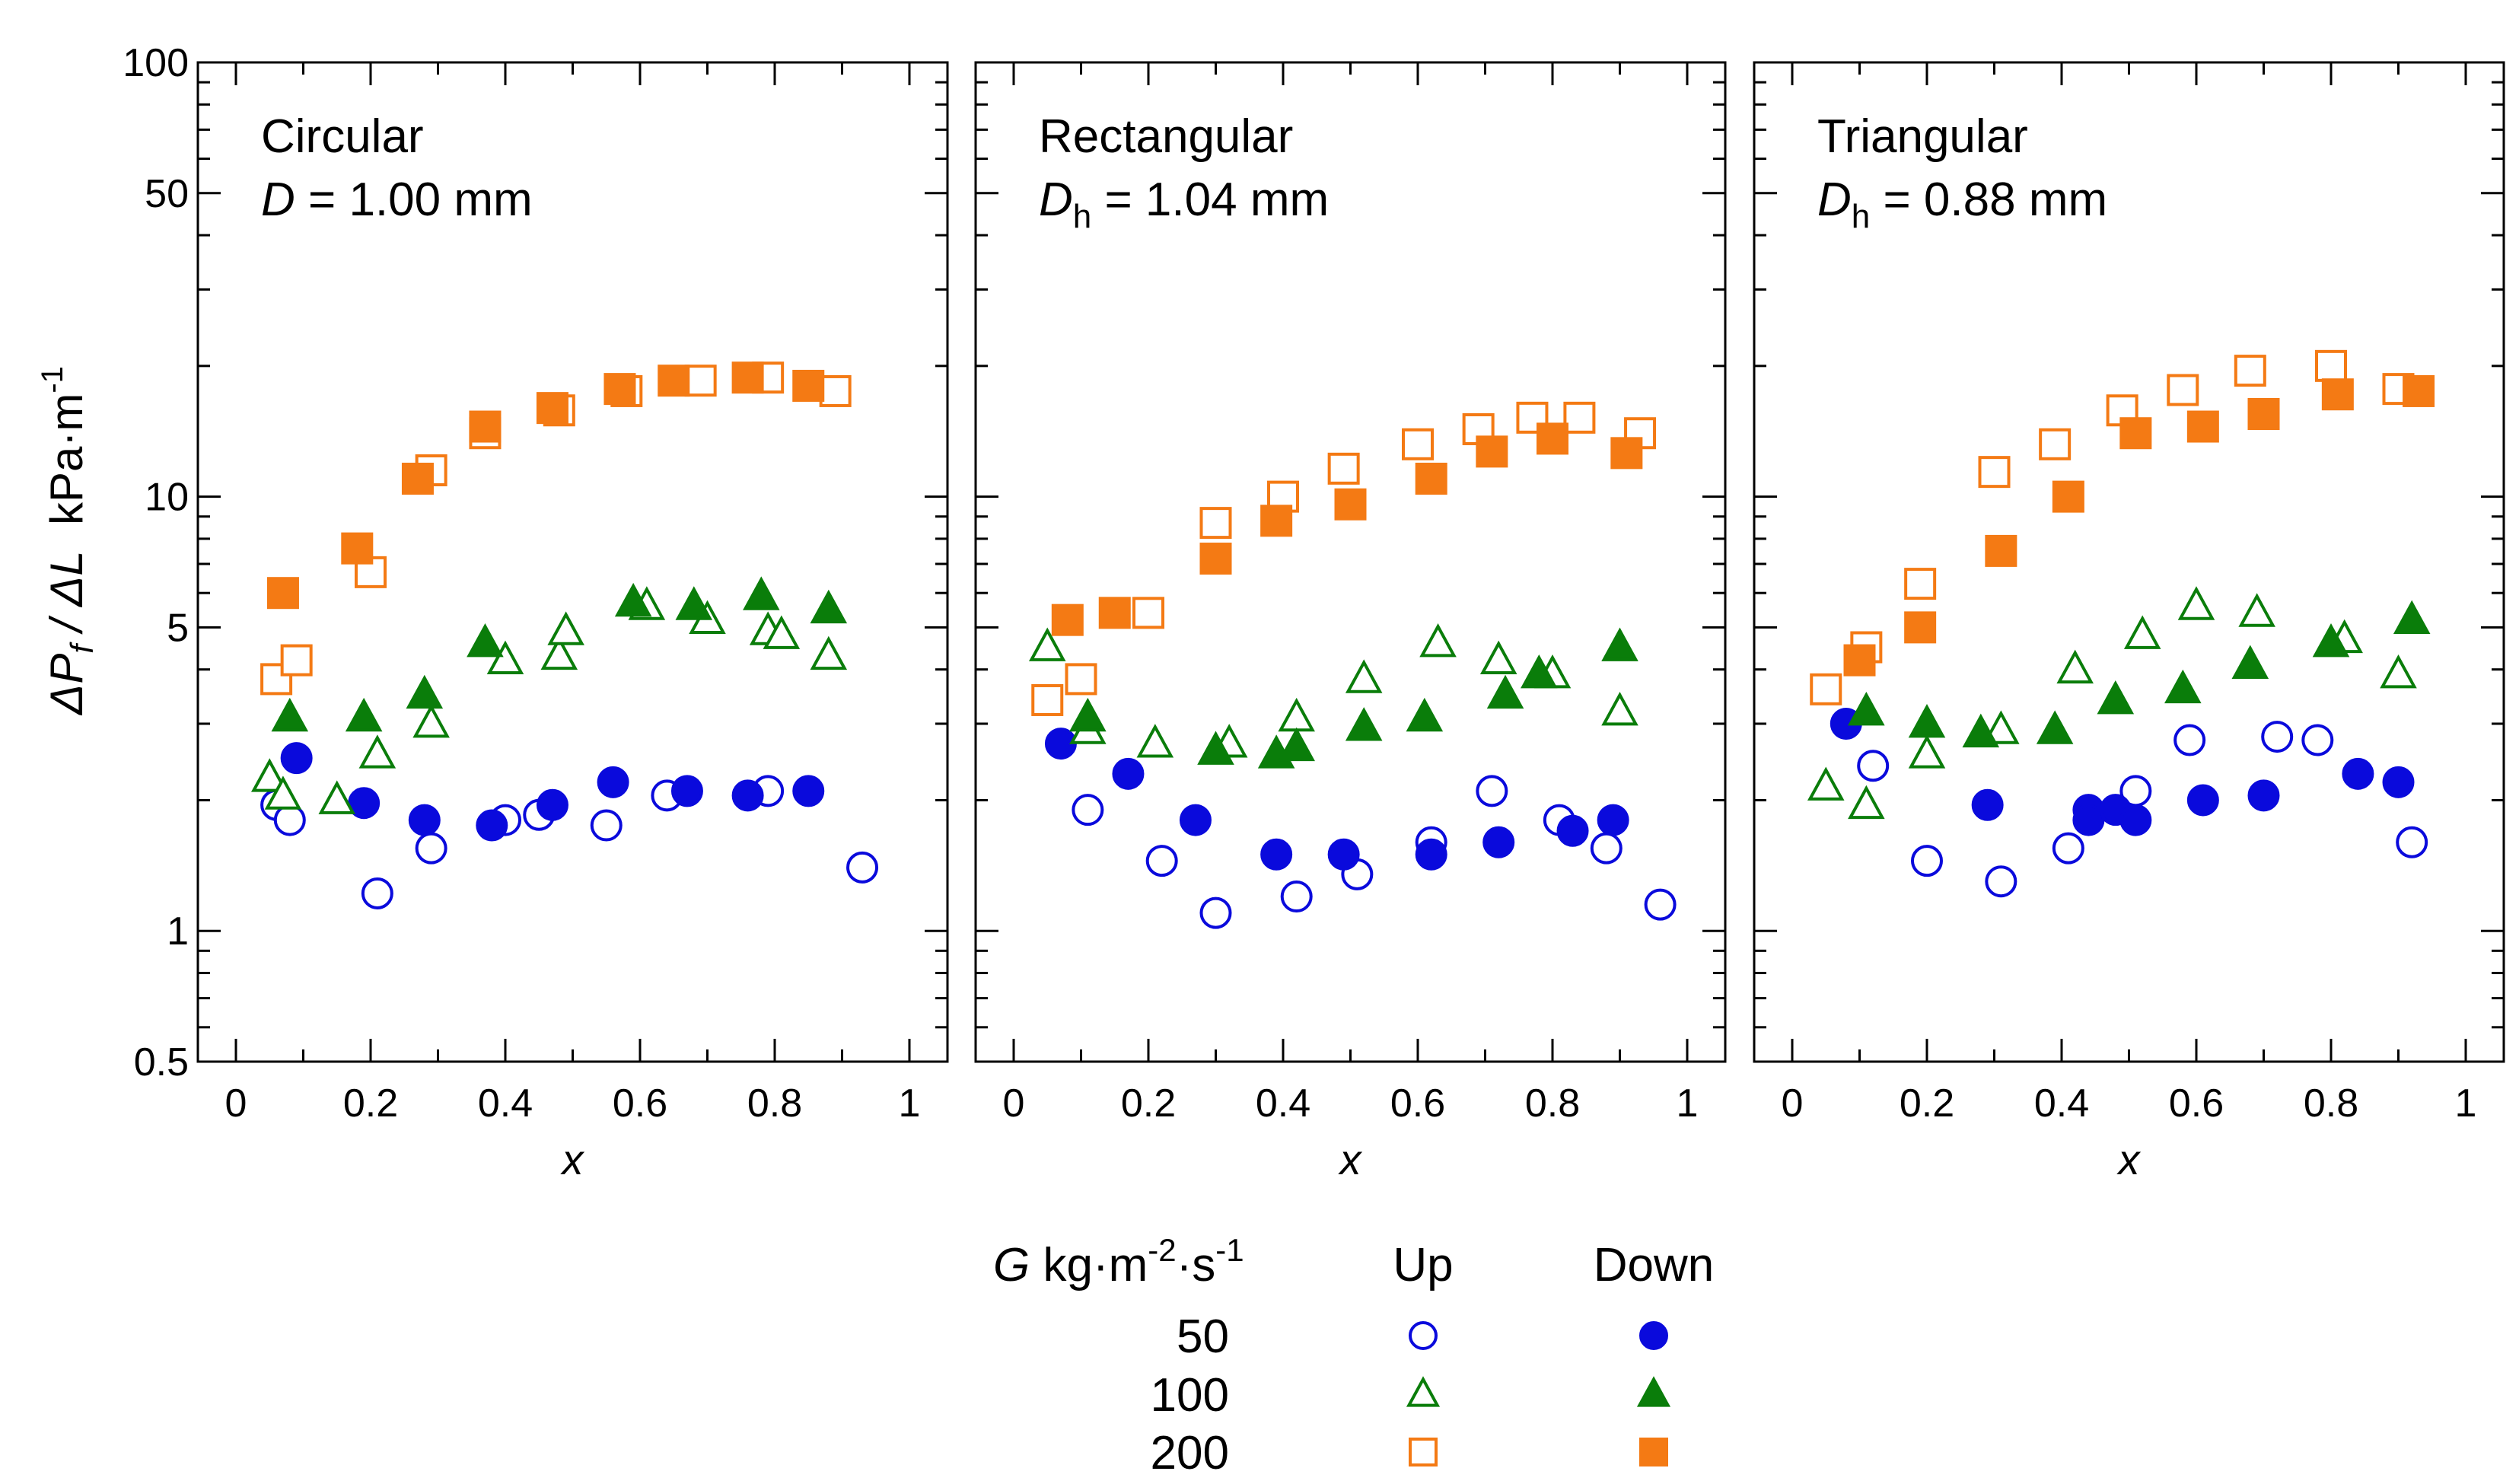 The image size is (2519, 1484). What do you see at coordinates (1082, 216) in the screenshot?
I see `dimension-subscript: h` at bounding box center [1082, 216].